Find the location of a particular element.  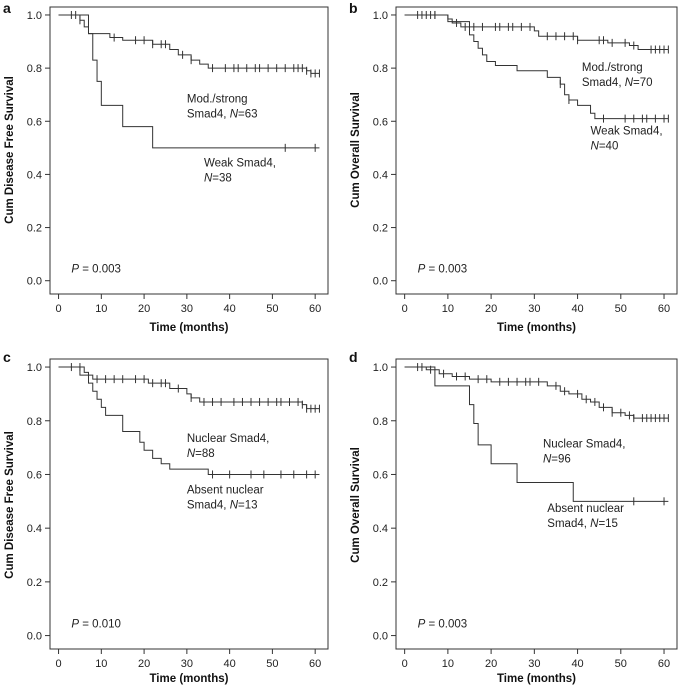

series-label-line2: Smad4, N=63 is located at coordinates (222, 115).